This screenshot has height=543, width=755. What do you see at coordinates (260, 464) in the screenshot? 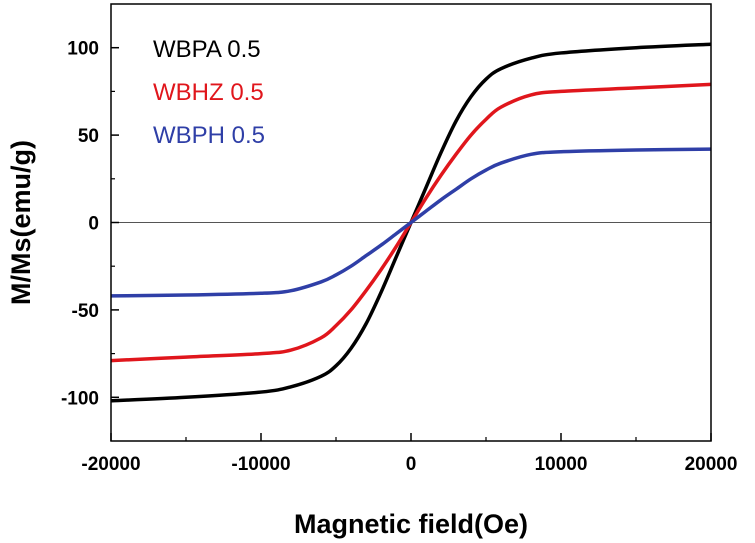
I see `x-tick-label: -10000` at bounding box center [260, 464].